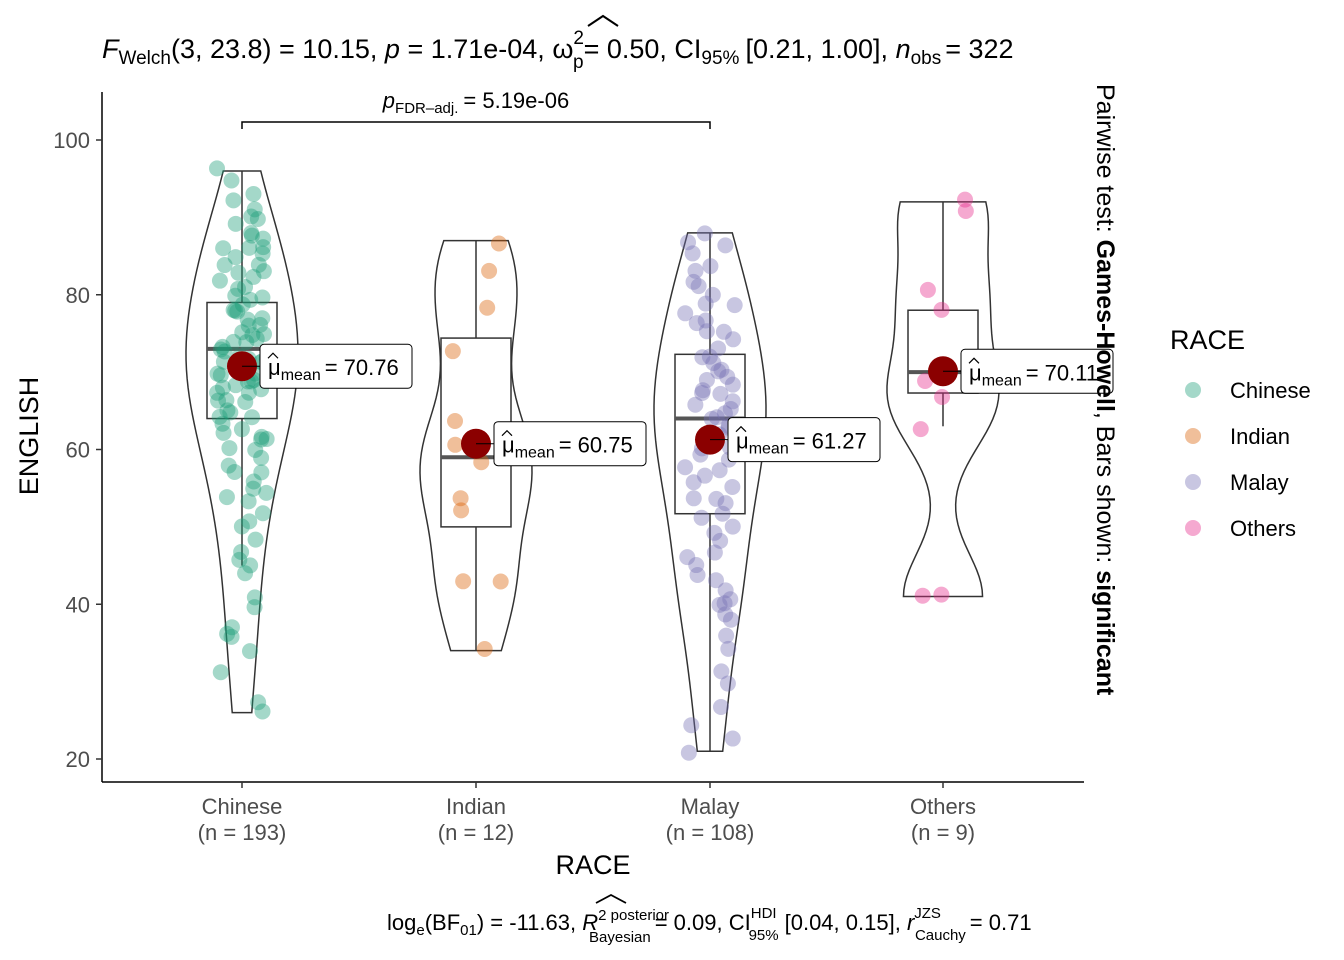 Image resolution: width=1344 pixels, height=960 pixels. Describe the element at coordinates (78, 450) in the screenshot. I see `y-tick-label: 60` at that location.